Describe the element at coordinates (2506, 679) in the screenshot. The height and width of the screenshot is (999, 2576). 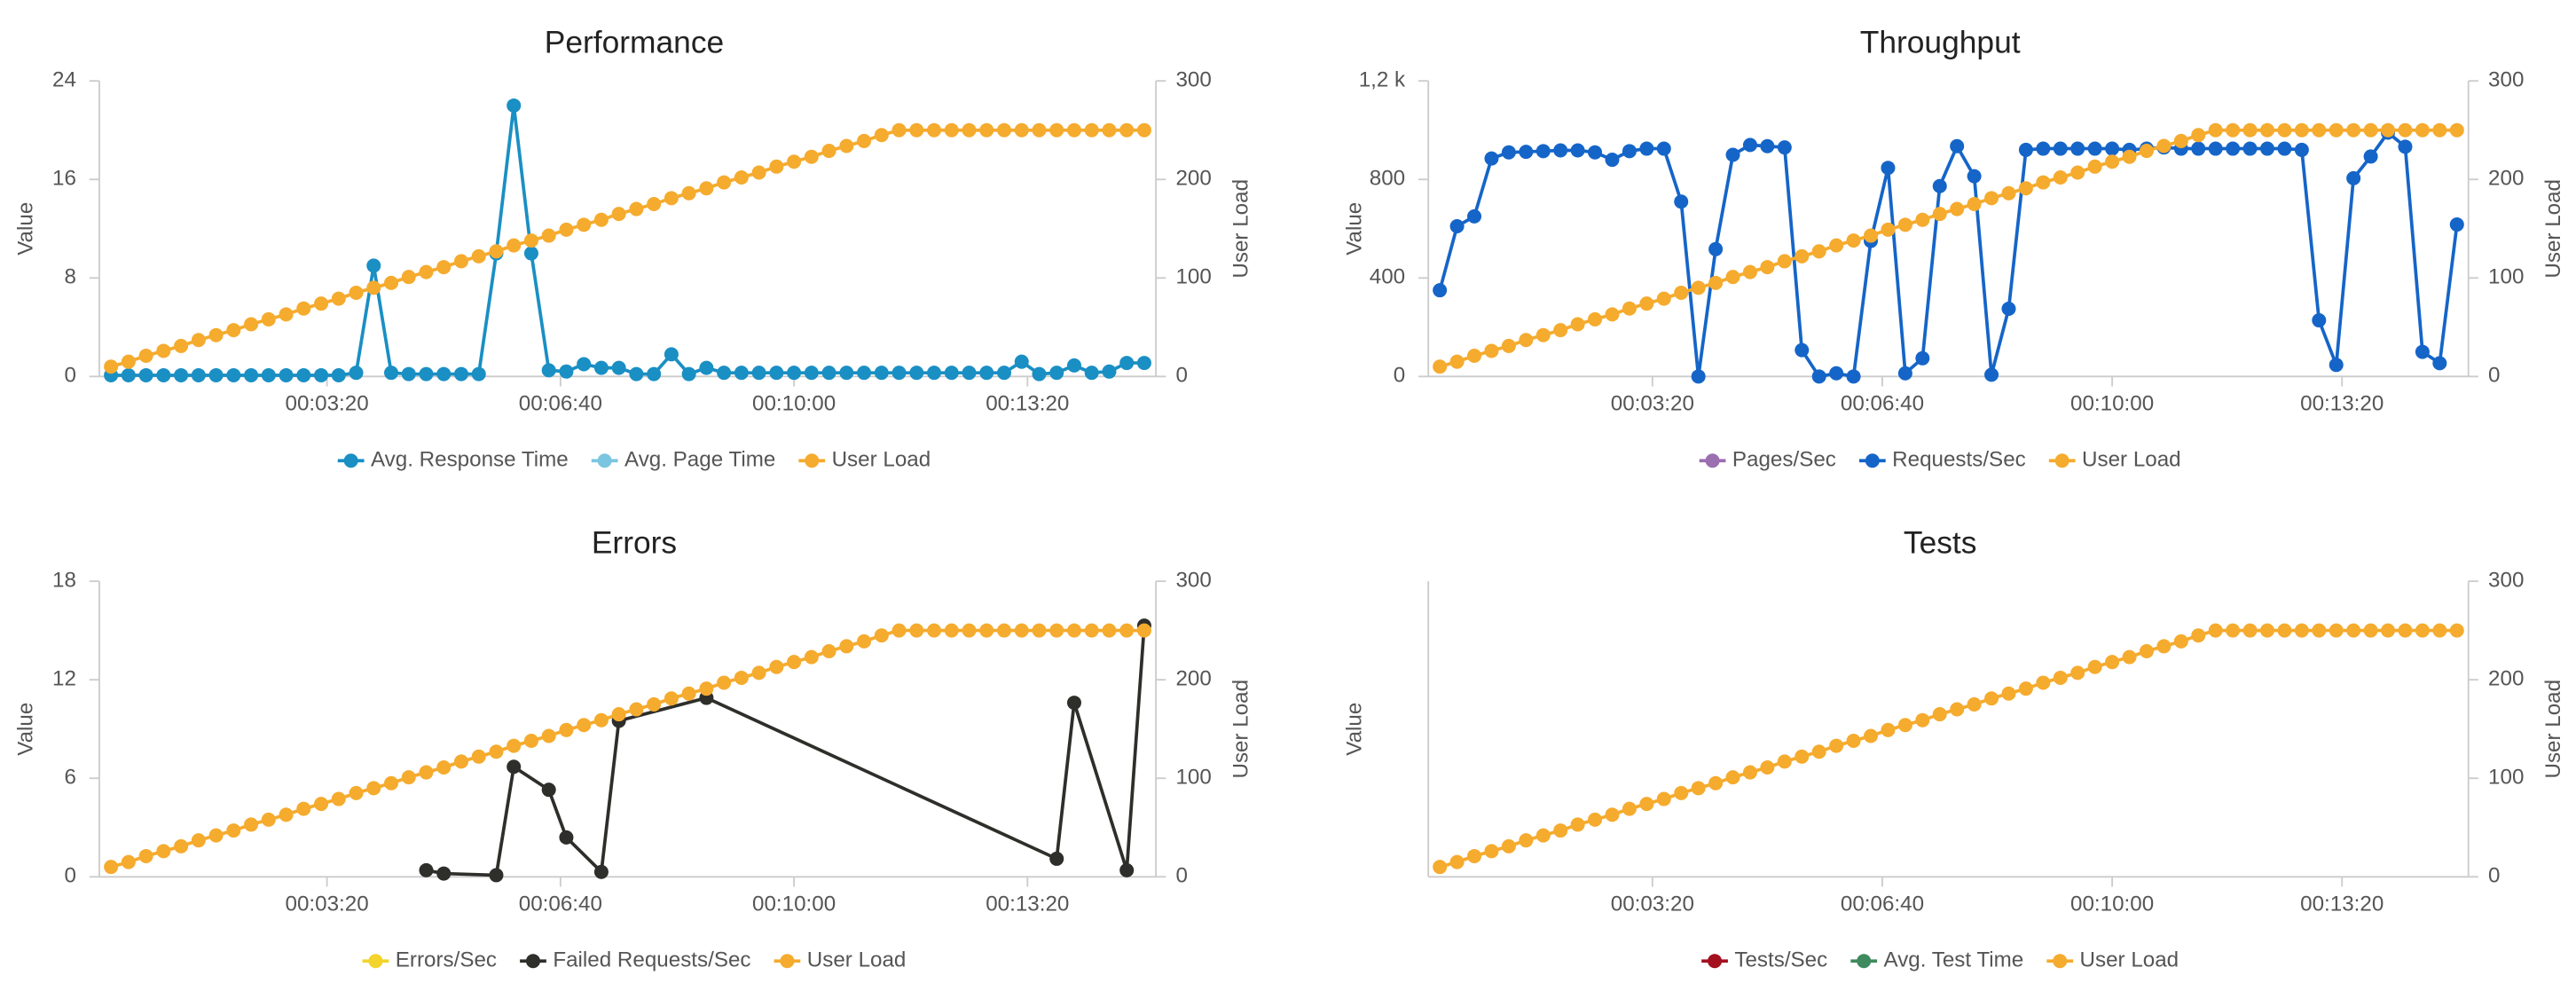
I see `y2-tick-label: 200` at that location.